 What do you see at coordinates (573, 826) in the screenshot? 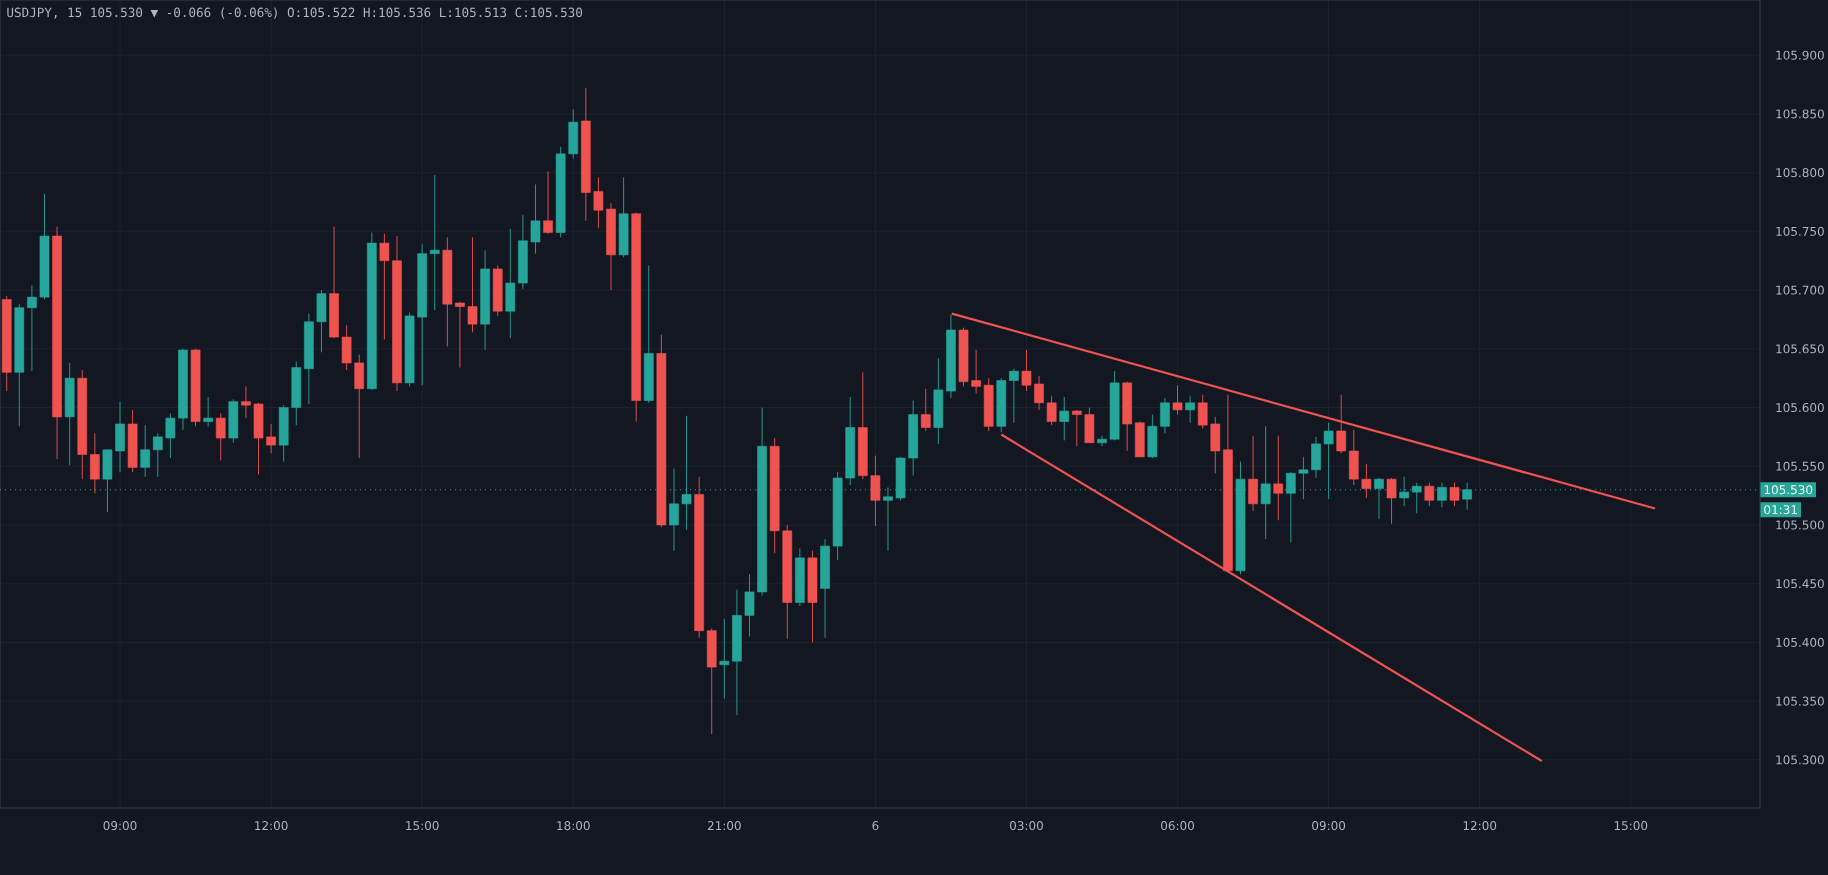
I see `x-tick-label: 18:00` at bounding box center [573, 826].